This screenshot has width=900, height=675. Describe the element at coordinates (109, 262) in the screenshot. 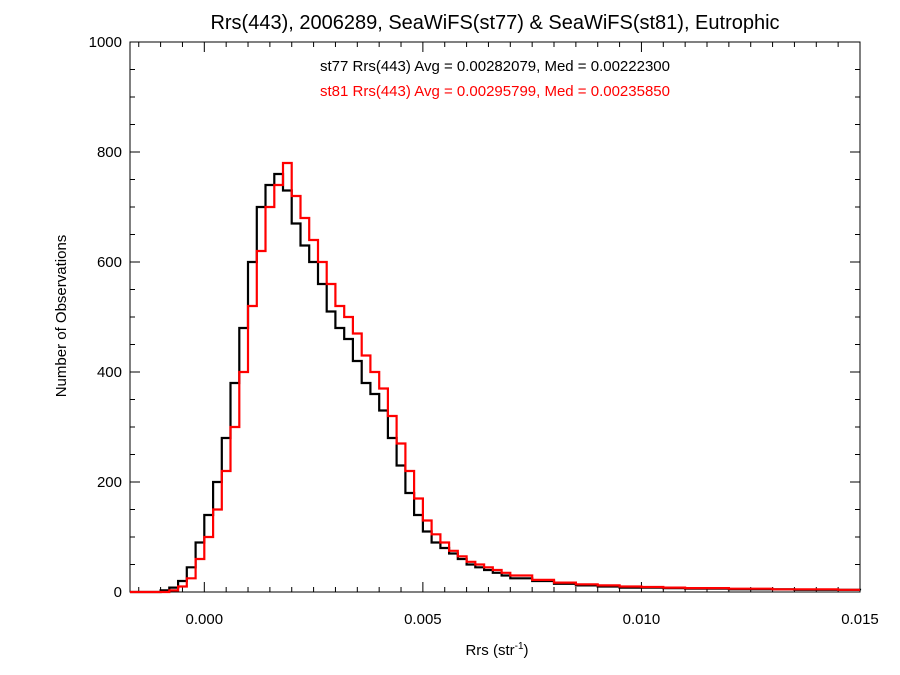

I see `y-tick-label: 600` at that location.